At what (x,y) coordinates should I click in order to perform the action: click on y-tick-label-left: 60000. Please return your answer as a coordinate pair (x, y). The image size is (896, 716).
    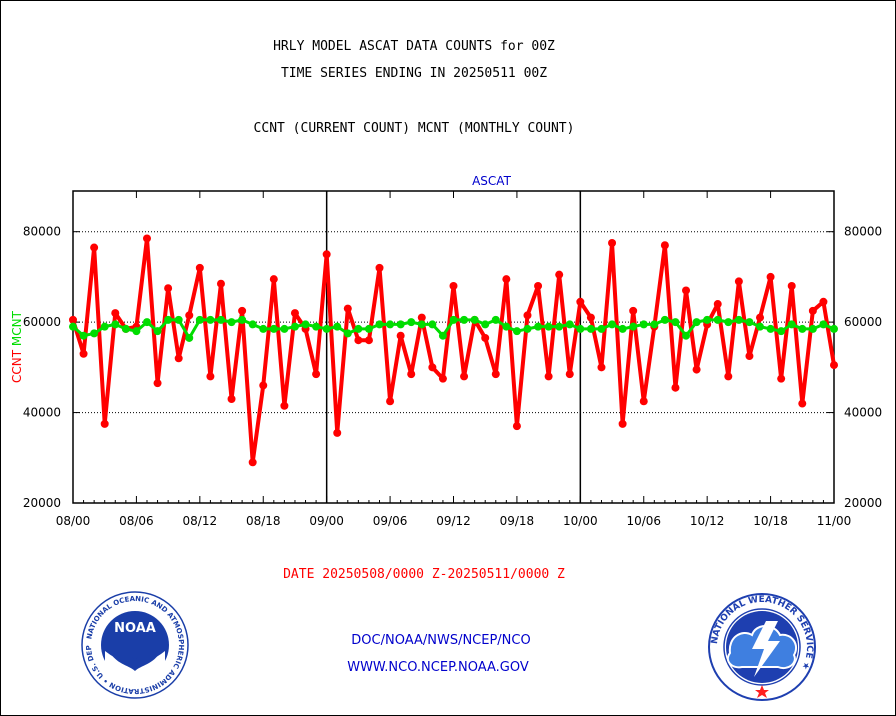
    Looking at the image, I should click on (42, 322).